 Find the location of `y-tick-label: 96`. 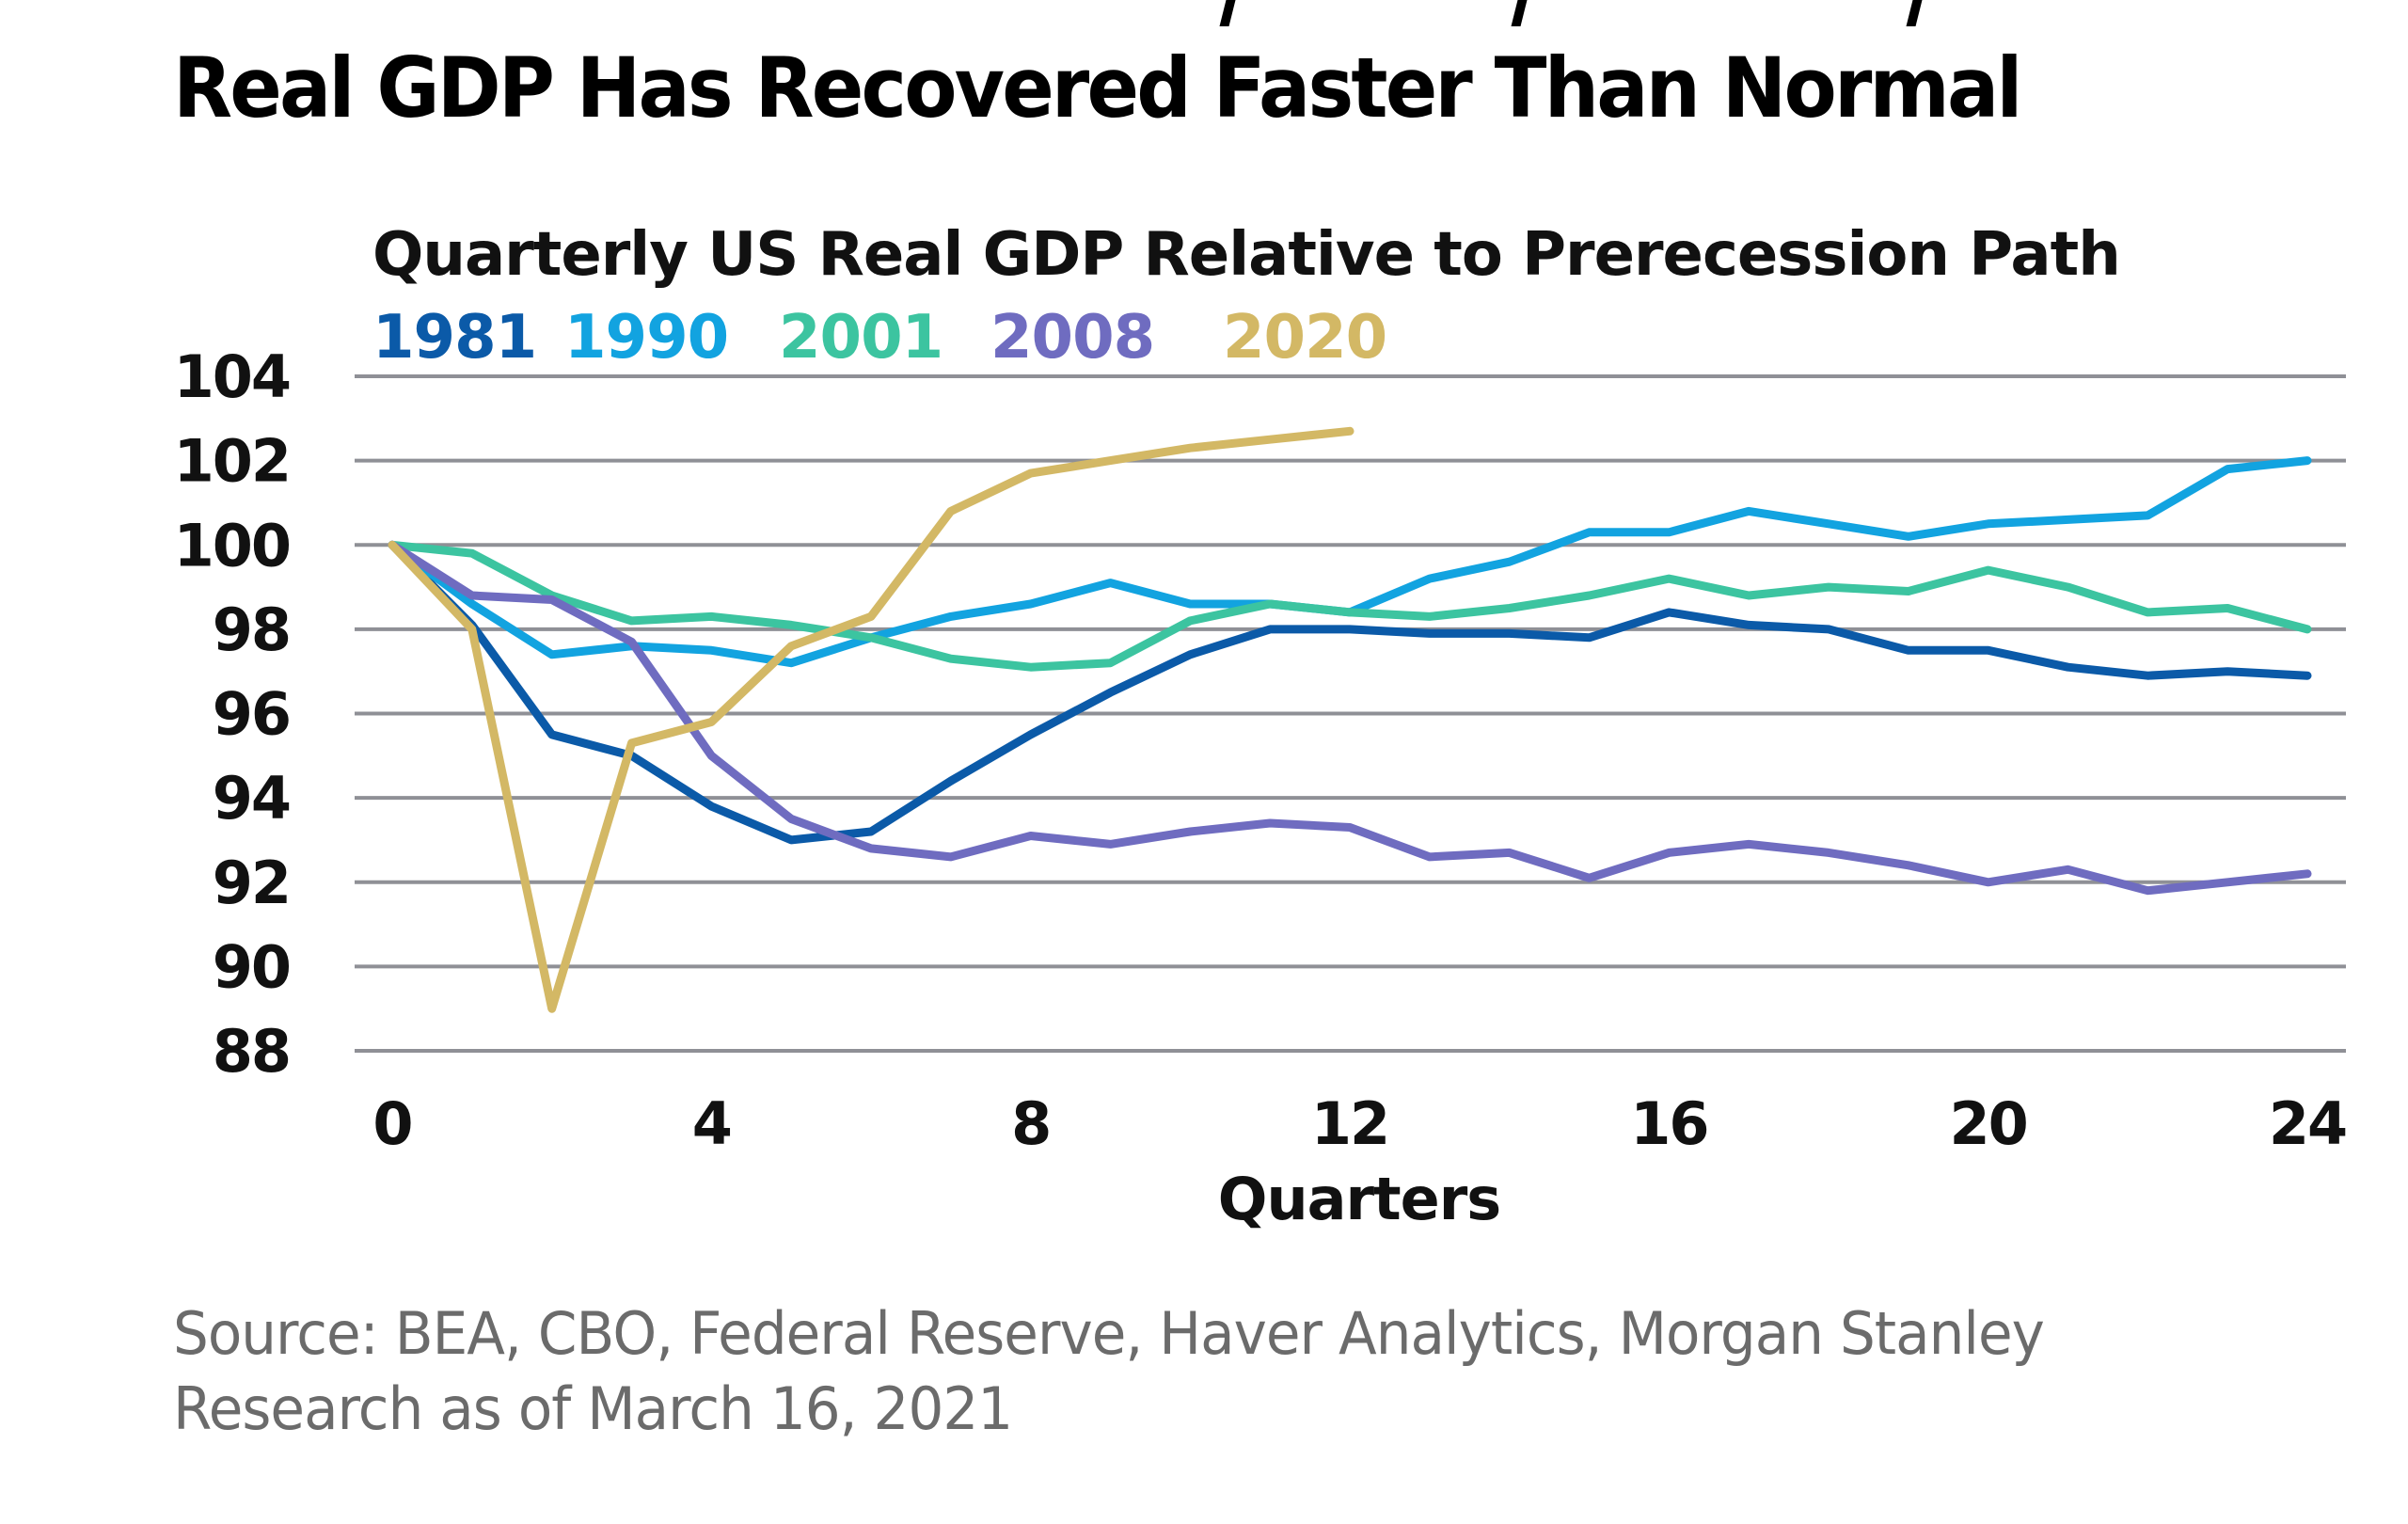

y-tick-label: 96 is located at coordinates (252, 715).